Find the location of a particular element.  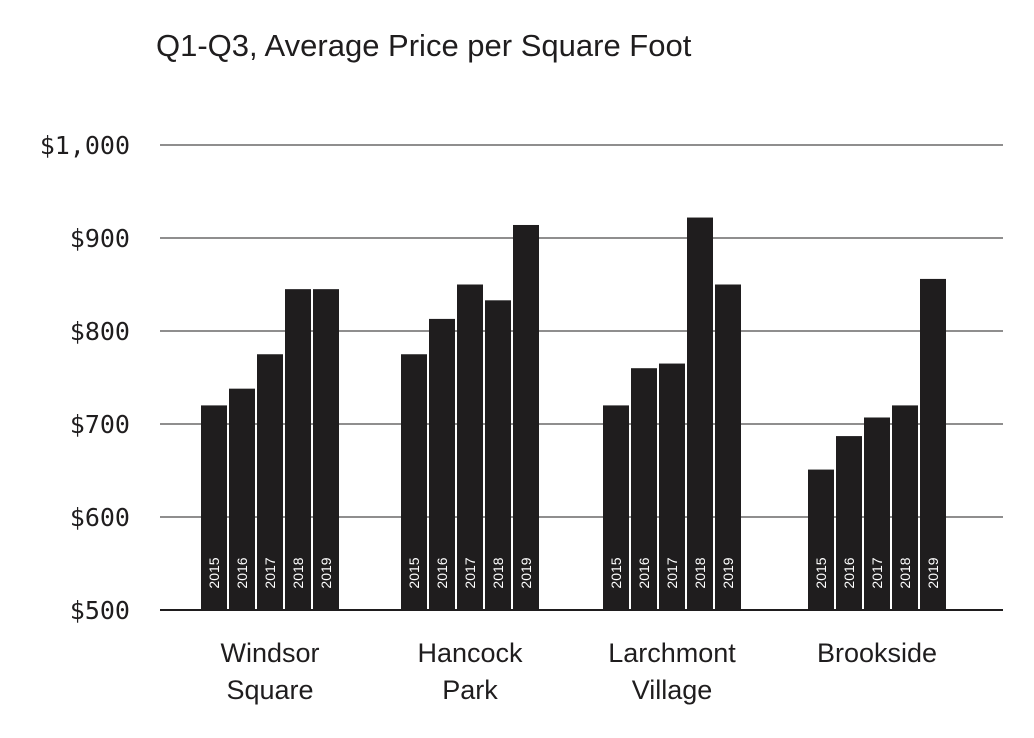

y-tick-label: $700 is located at coordinates (100, 424).